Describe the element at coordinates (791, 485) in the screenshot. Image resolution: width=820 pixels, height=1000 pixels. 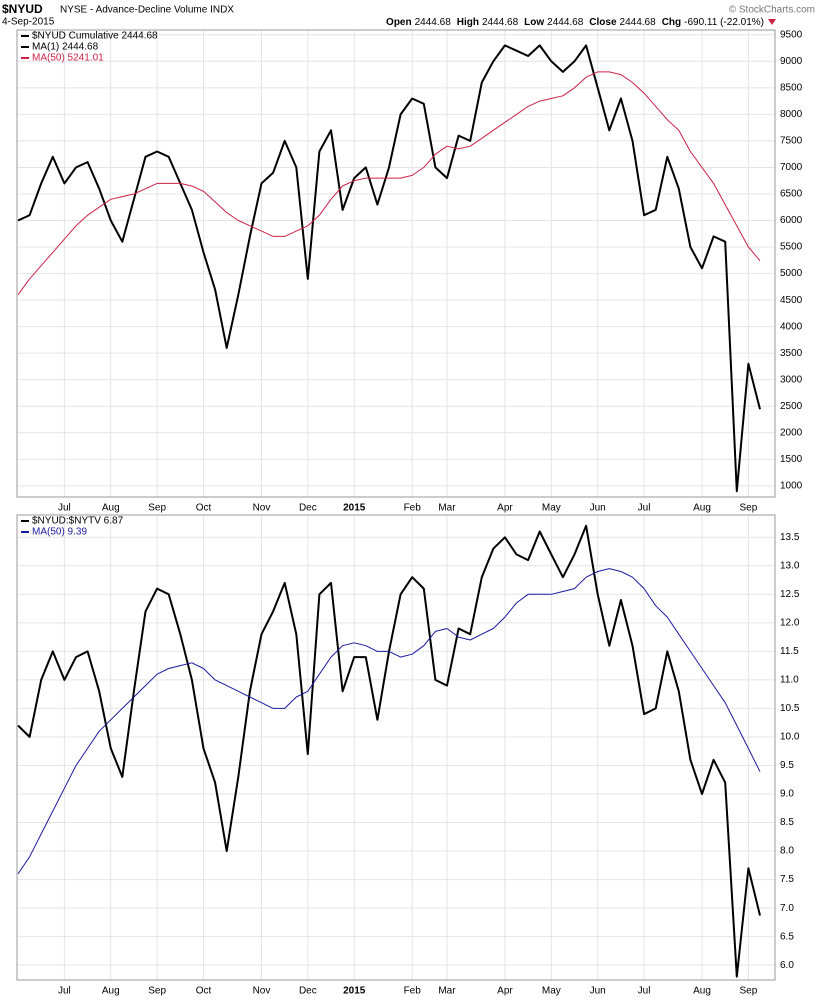
I see `y-tick-label: 1000` at that location.